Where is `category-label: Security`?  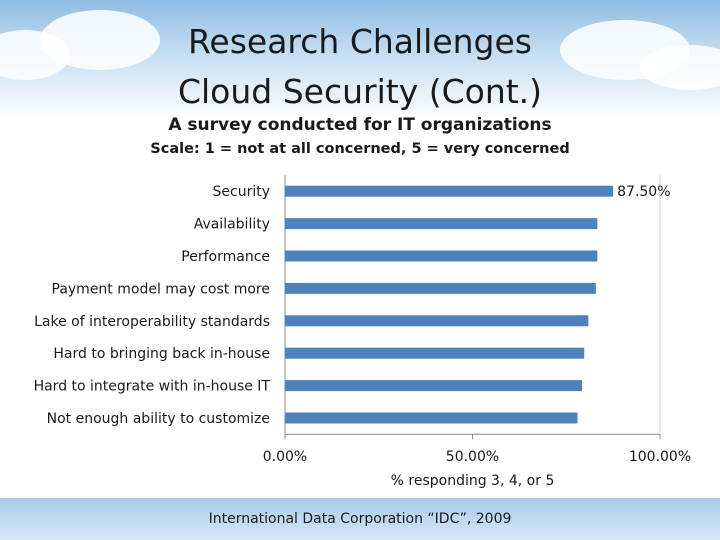 category-label: Security is located at coordinates (242, 192).